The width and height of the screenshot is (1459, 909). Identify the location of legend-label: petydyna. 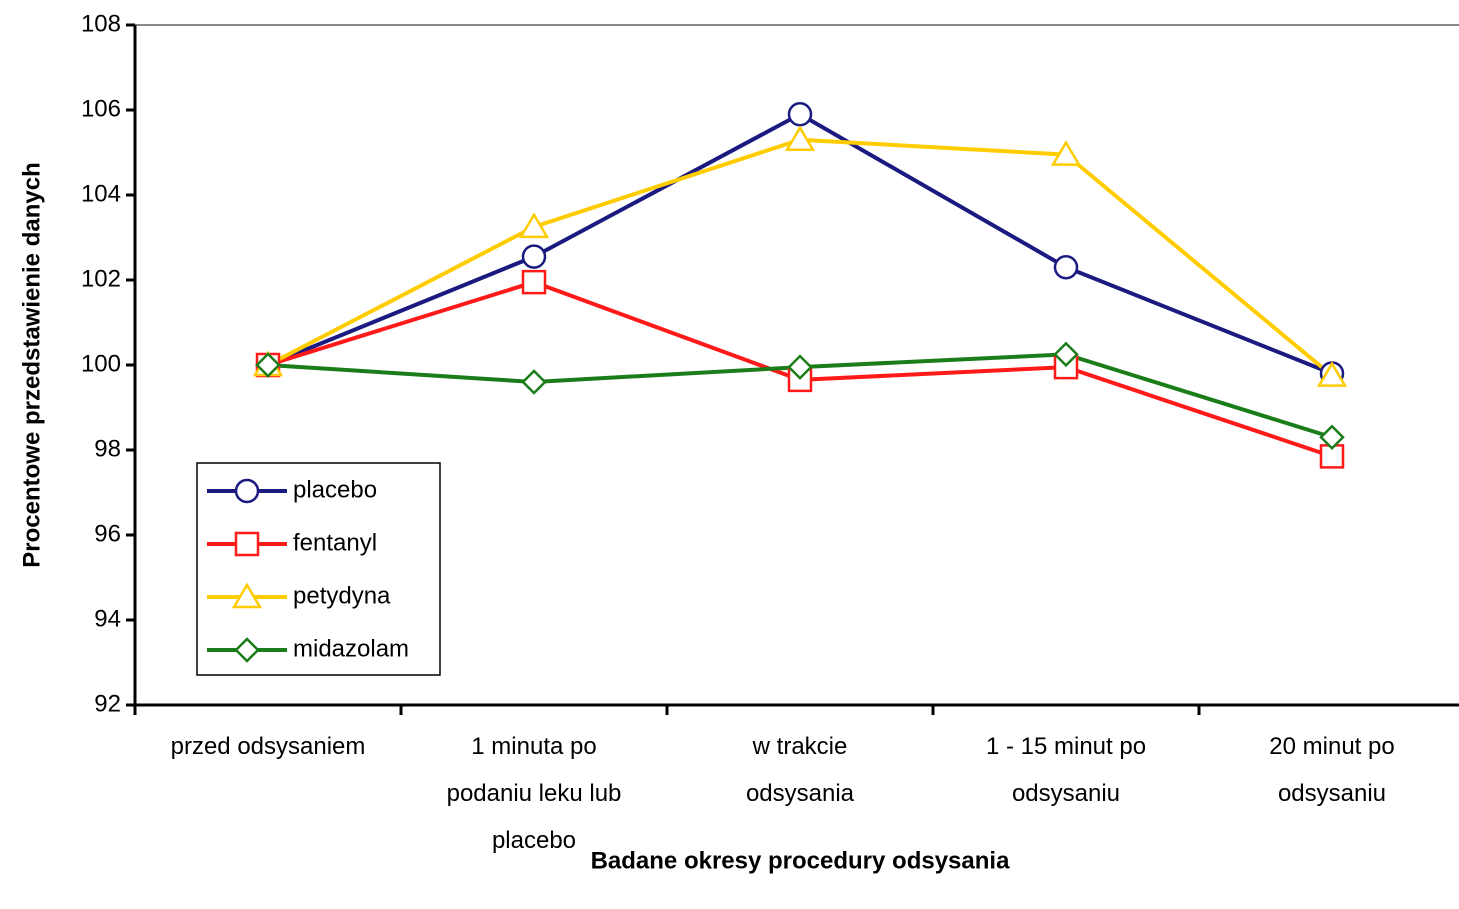
(342, 595).